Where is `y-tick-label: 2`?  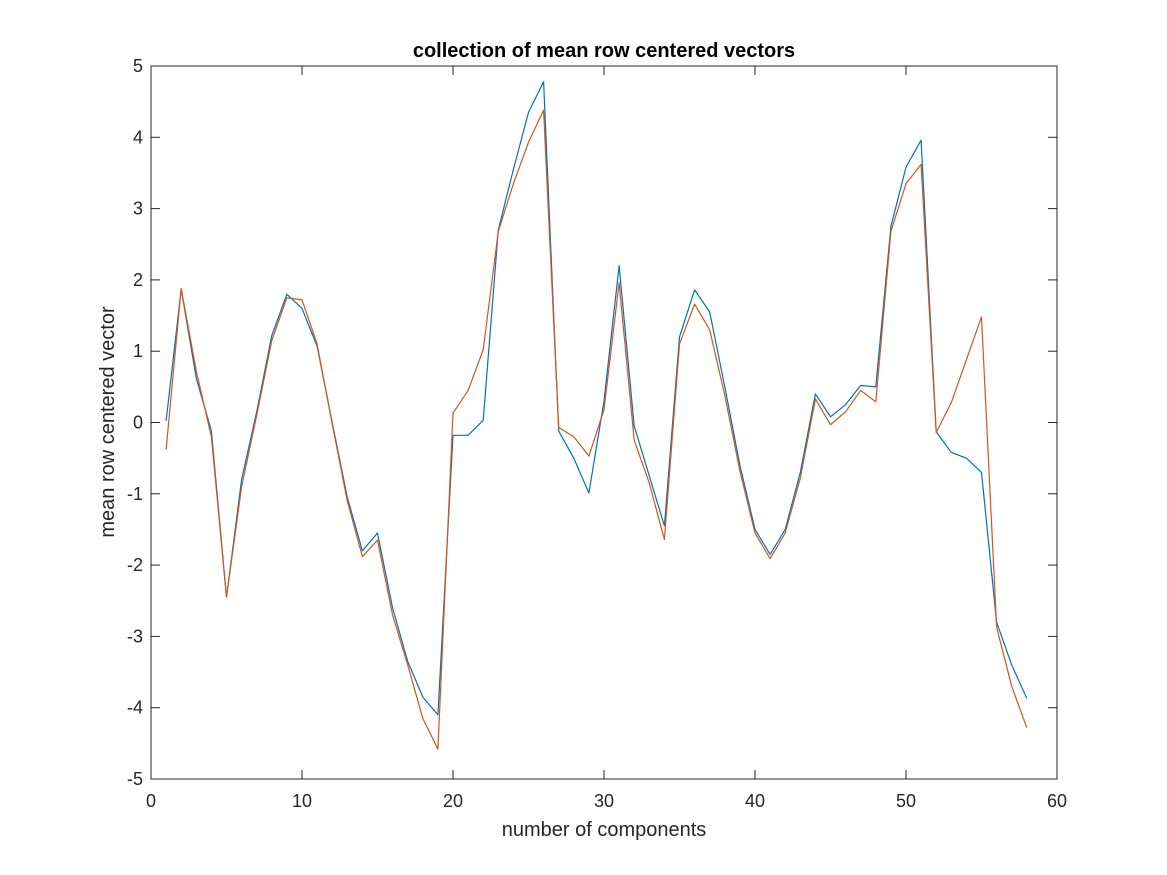
y-tick-label: 2 is located at coordinates (138, 280).